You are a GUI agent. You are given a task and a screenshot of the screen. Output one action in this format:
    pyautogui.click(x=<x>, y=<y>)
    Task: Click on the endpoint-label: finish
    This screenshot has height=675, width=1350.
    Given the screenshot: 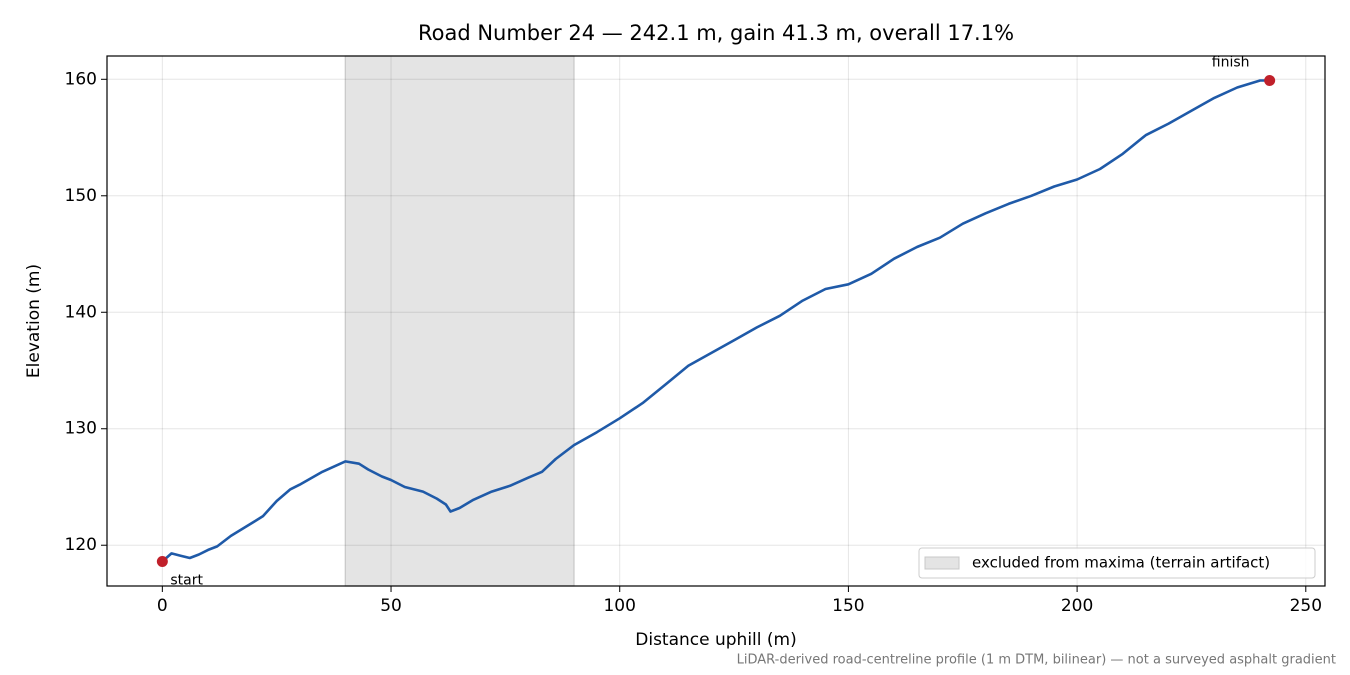 What is the action you would take?
    pyautogui.click(x=1231, y=62)
    